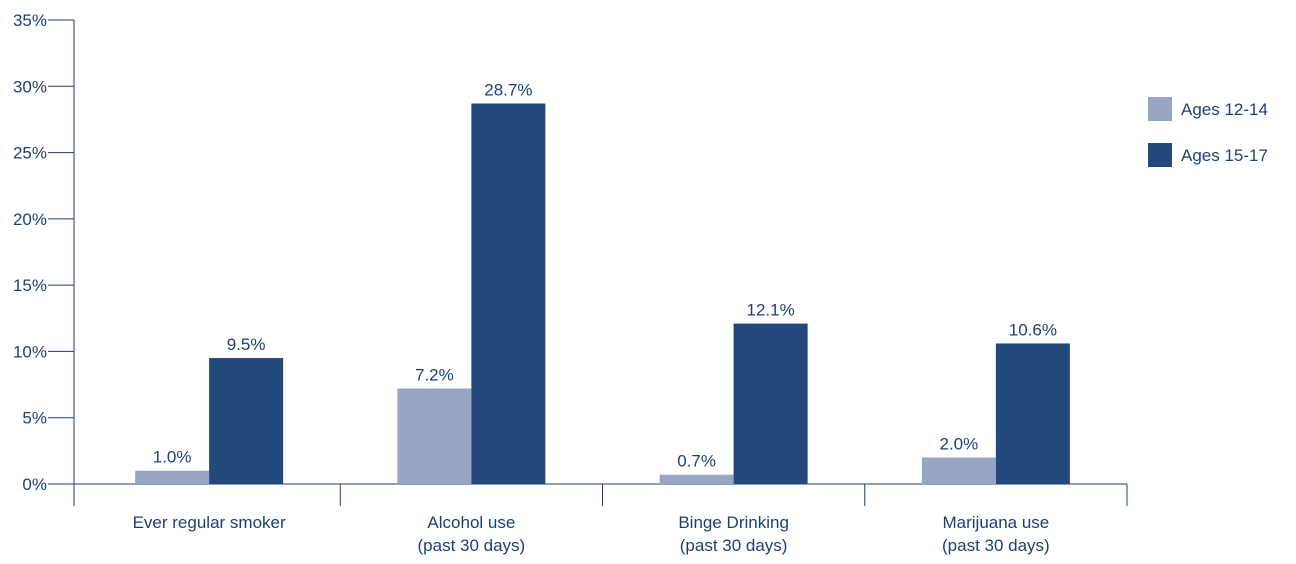 The image size is (1296, 564). Describe the element at coordinates (996, 534) in the screenshot. I see `category-label: Marijuana use (past 30 days)` at that location.